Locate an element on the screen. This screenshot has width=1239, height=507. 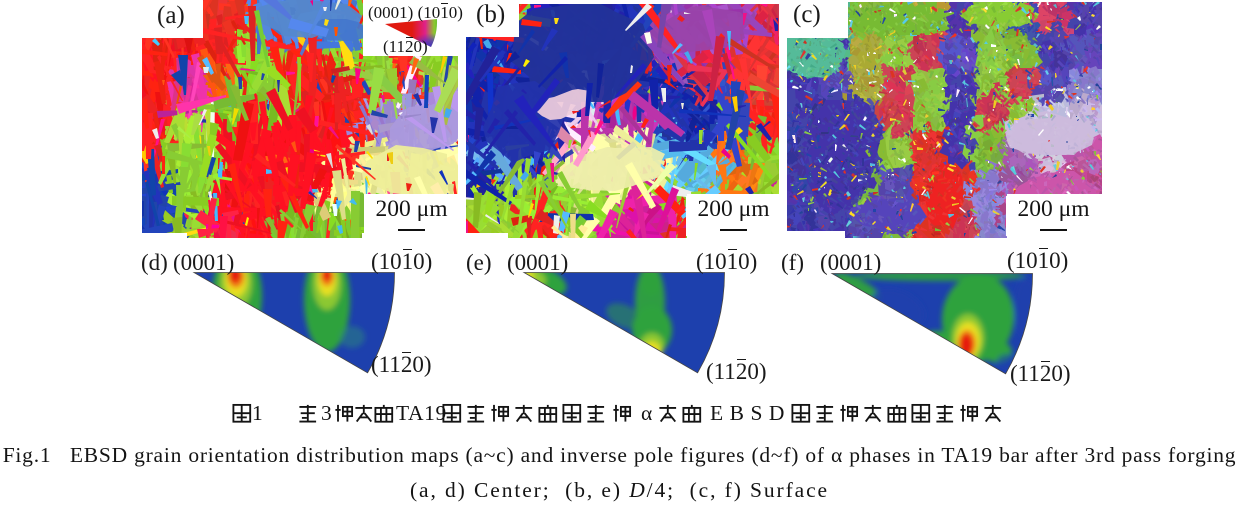
svg-text: 3 is located at coordinates (326, 413).